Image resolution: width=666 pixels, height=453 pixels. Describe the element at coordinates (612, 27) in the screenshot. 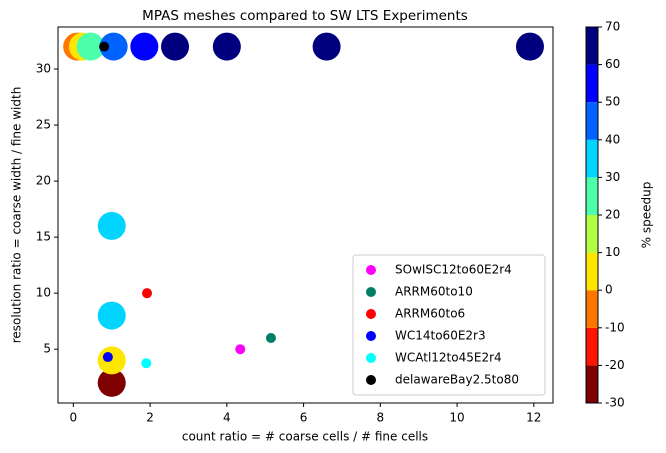

I see `colorbar-tick-label: 70` at that location.